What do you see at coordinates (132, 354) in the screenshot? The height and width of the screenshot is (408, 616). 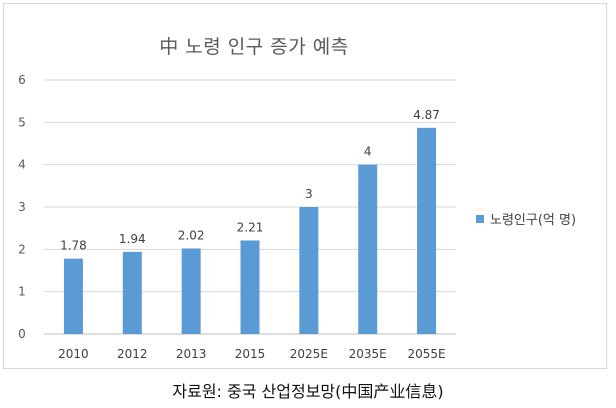 I see `x-tick-label: 2012` at bounding box center [132, 354].